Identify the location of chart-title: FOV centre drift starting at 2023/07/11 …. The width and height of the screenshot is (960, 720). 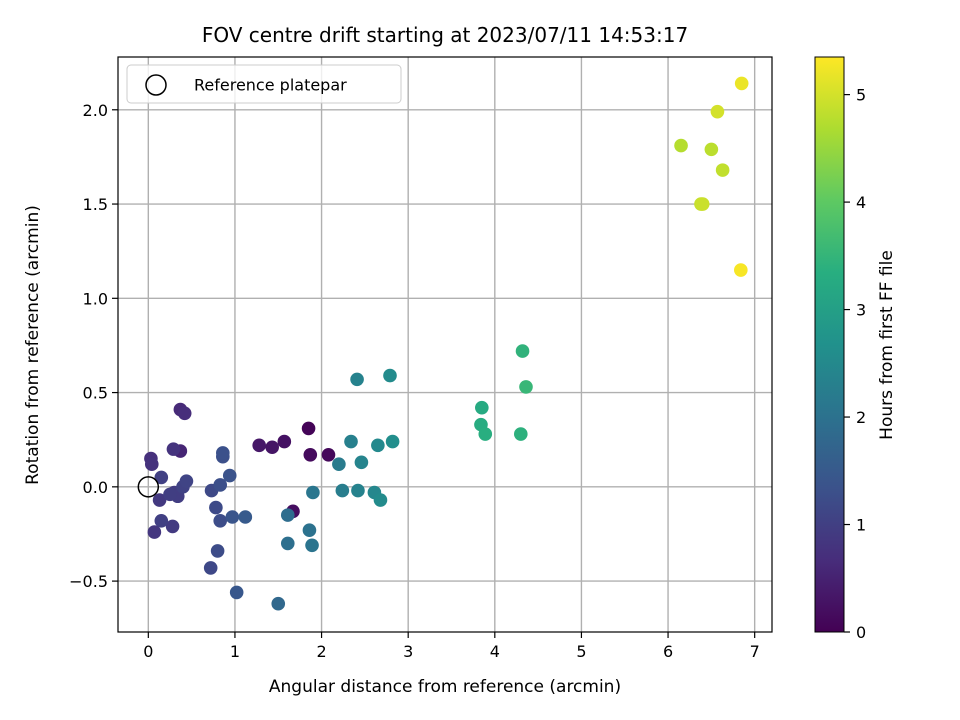
(445, 35).